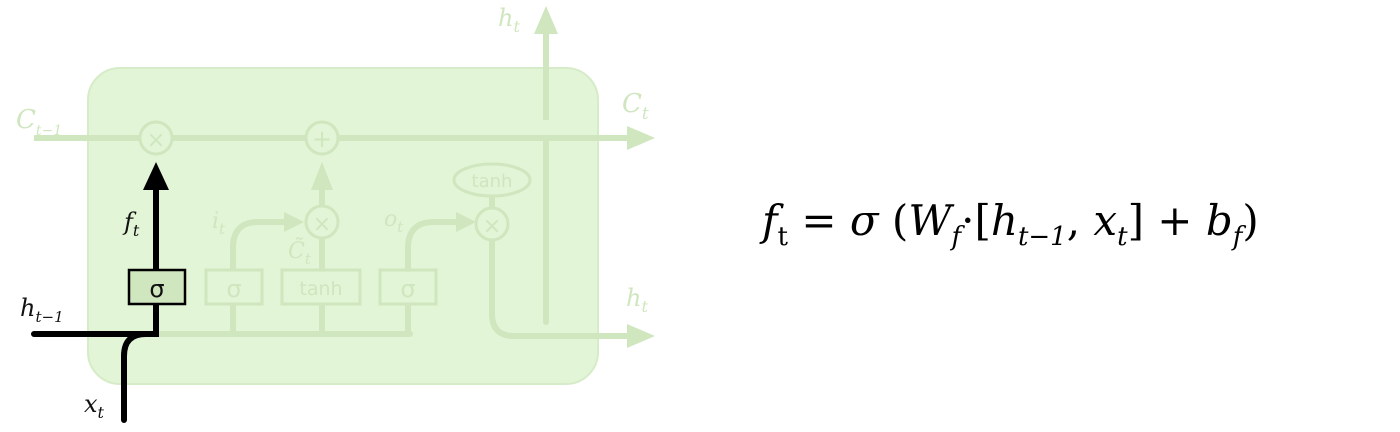 This screenshot has height=432, width=1400. Describe the element at coordinates (300, 253) in the screenshot. I see `label-c-tilde: C̃t` at that location.